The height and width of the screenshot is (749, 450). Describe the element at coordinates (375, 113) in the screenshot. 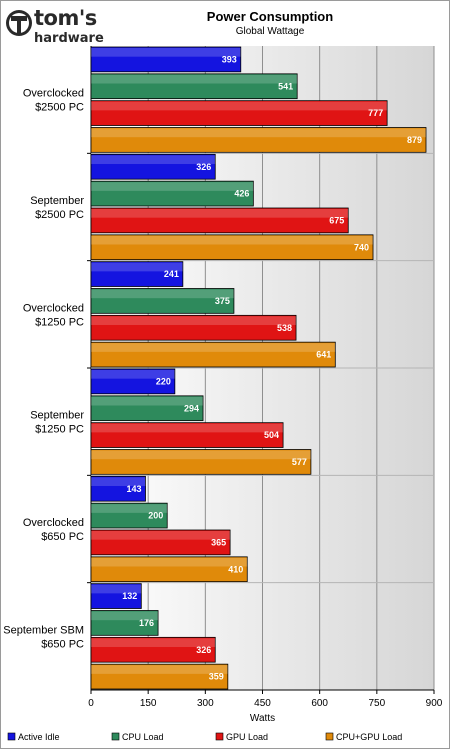

I see `data-label: 777` at that location.